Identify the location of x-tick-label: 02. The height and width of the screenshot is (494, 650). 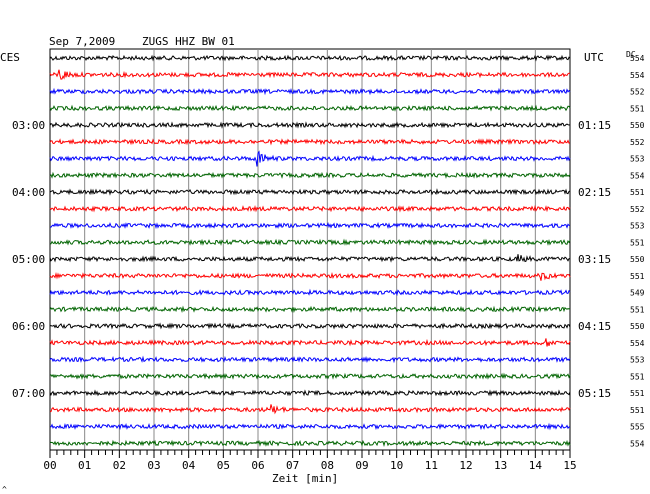
(119, 465).